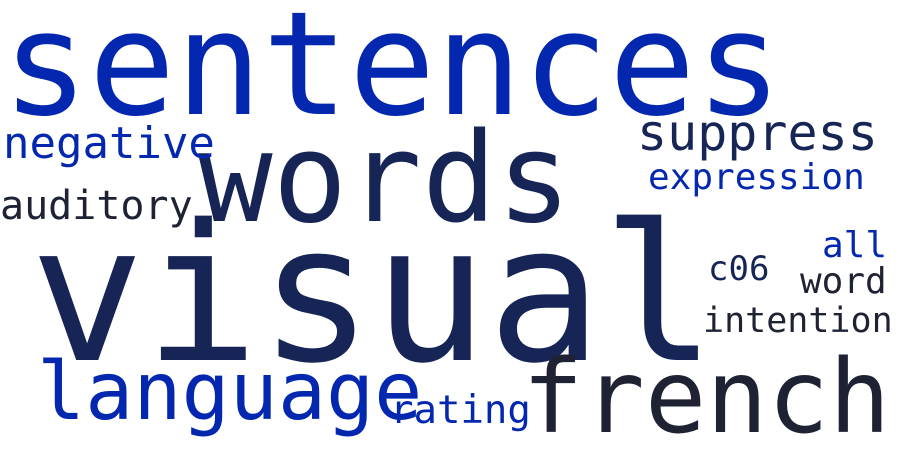  I want to click on word-word: word, so click(843, 281).